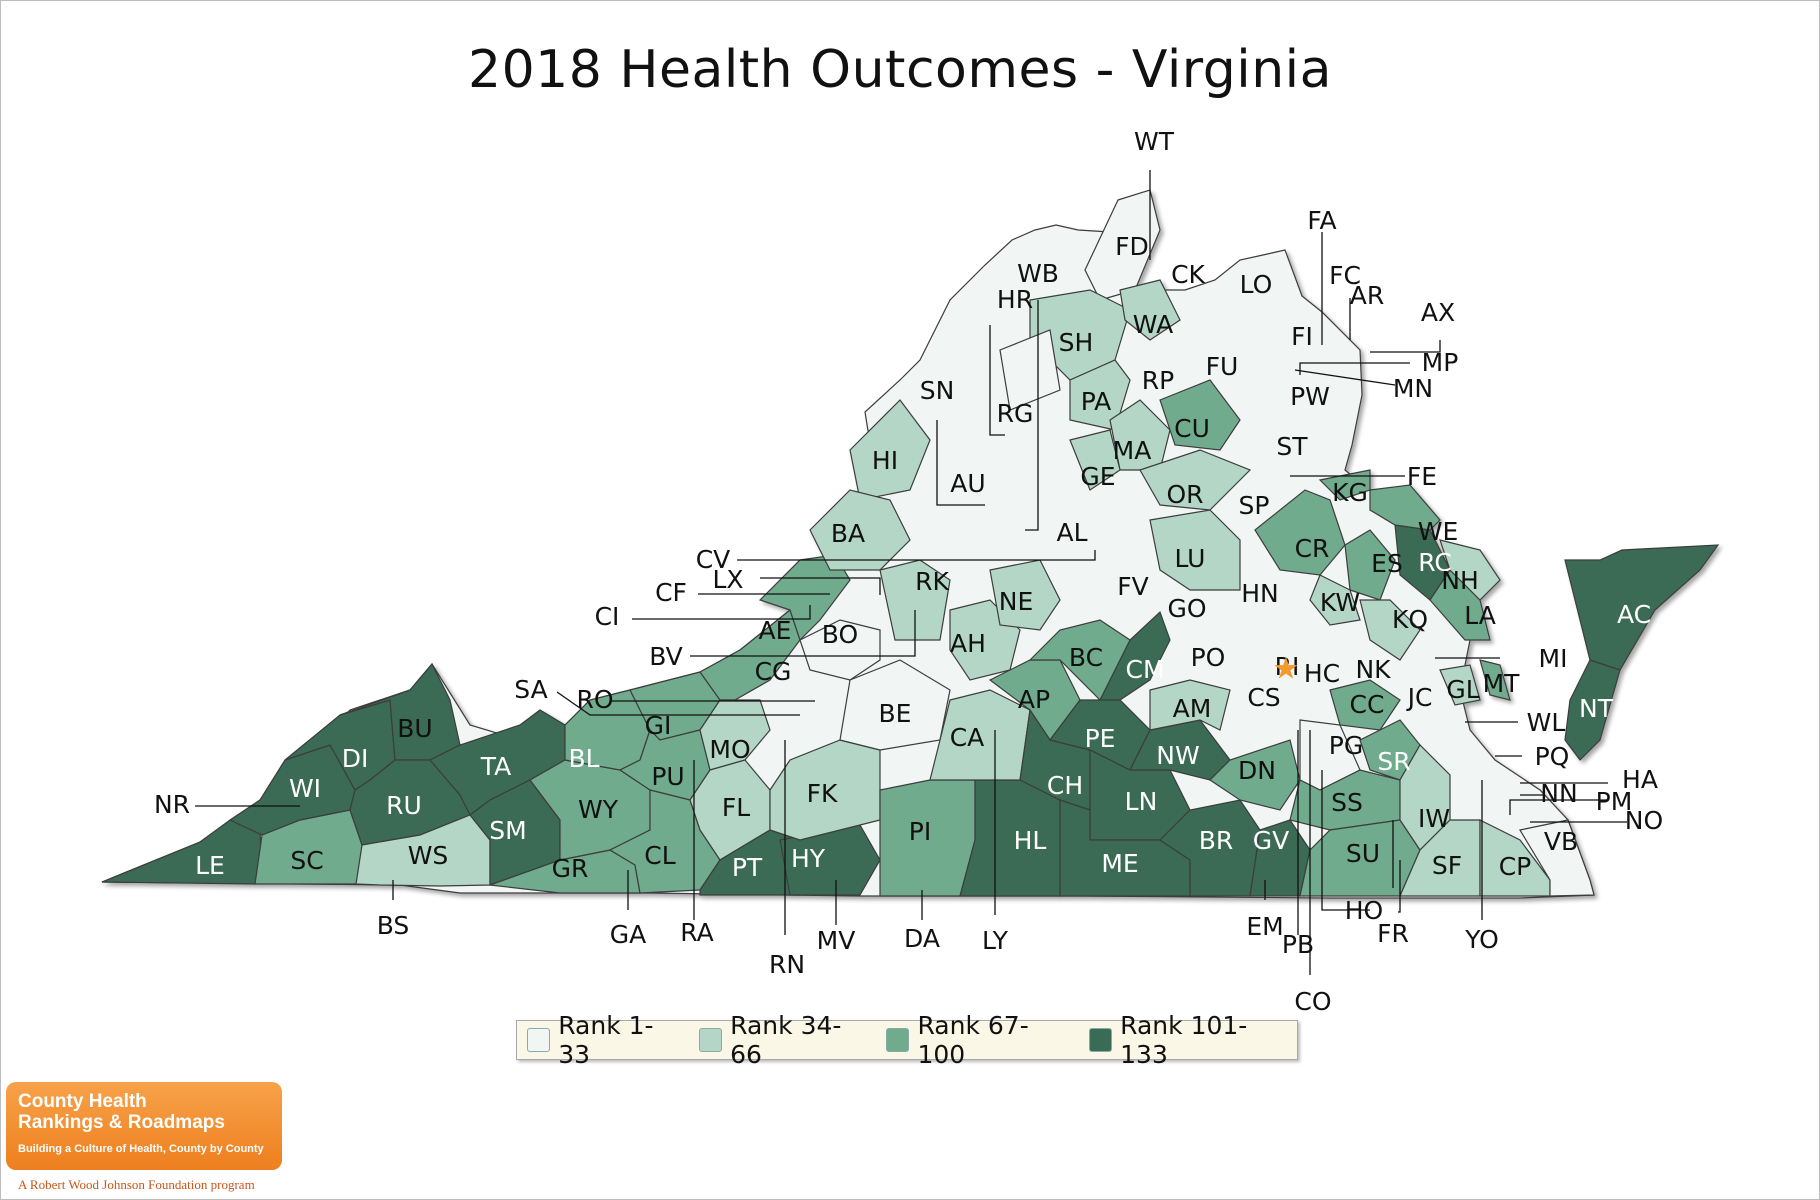 This screenshot has width=1820, height=1200. I want to click on label-CC: CC, so click(1367, 704).